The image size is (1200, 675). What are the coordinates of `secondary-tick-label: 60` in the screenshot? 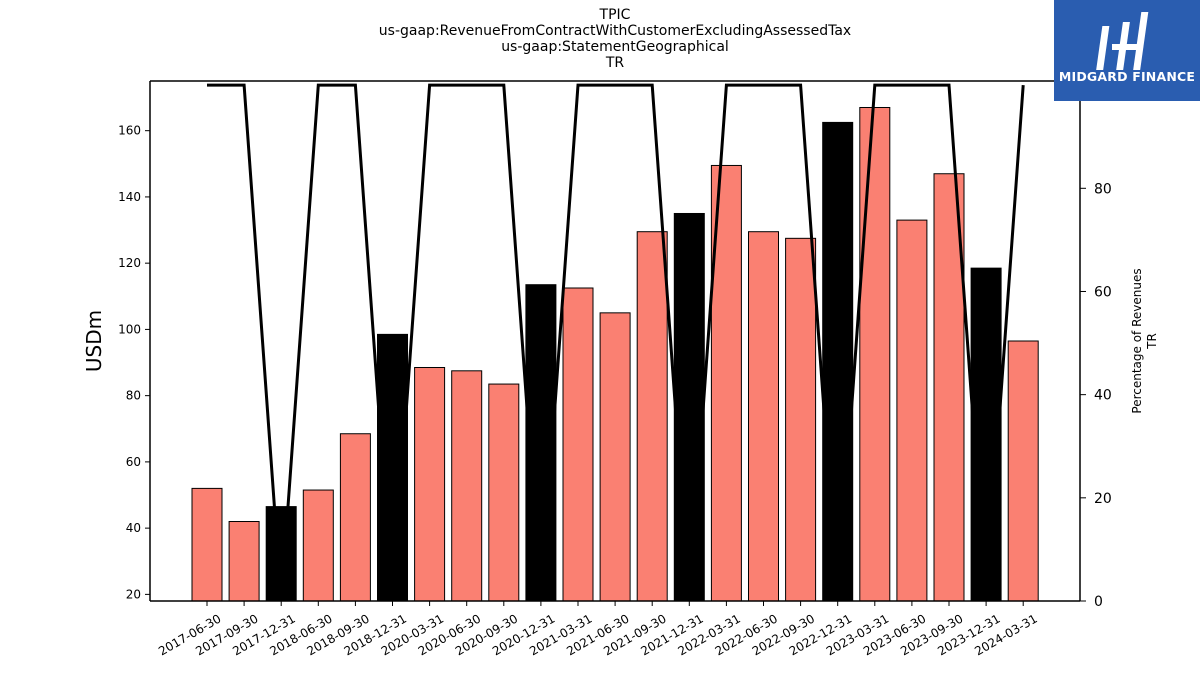 It's located at (1103, 292).